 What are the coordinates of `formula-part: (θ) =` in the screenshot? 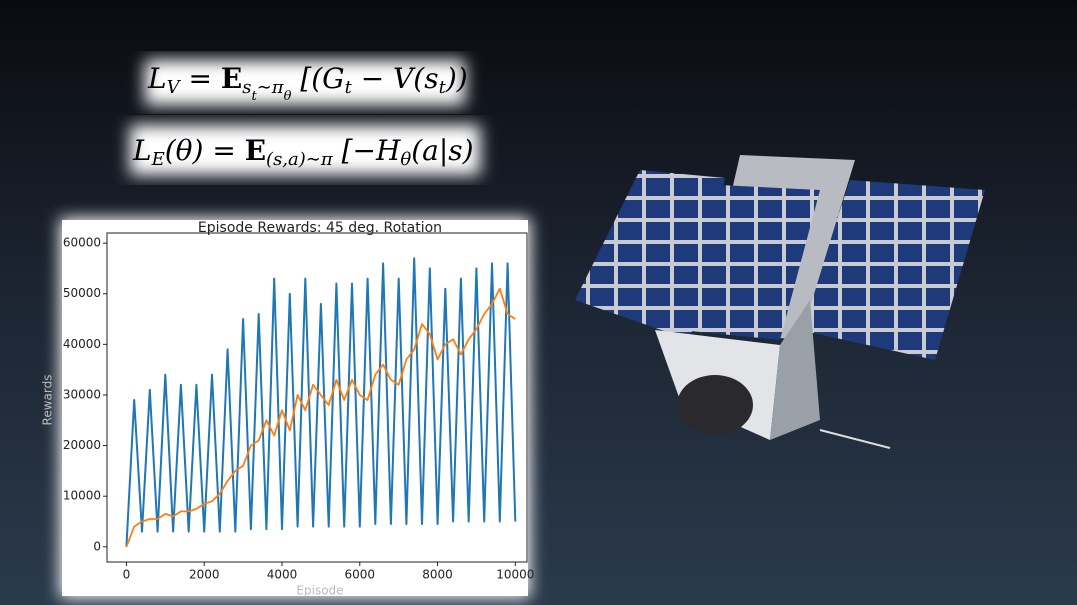 It's located at (205, 150).